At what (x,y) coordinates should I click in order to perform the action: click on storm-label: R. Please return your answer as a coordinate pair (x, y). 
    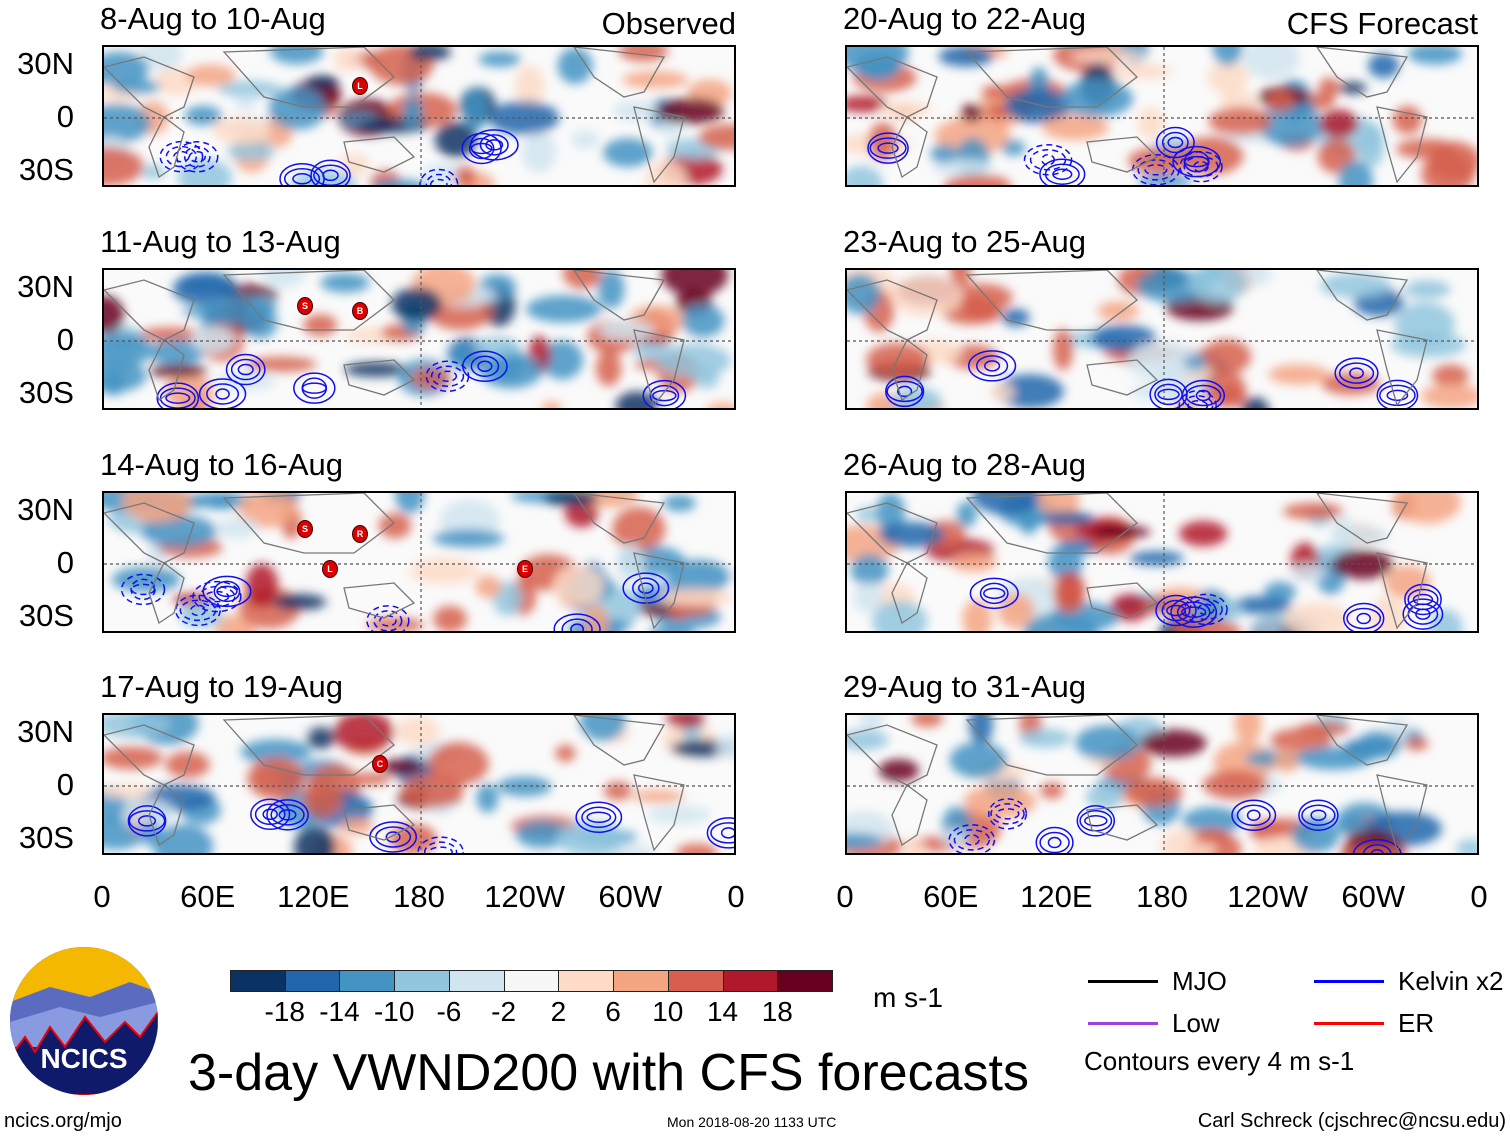
    Looking at the image, I should click on (360, 534).